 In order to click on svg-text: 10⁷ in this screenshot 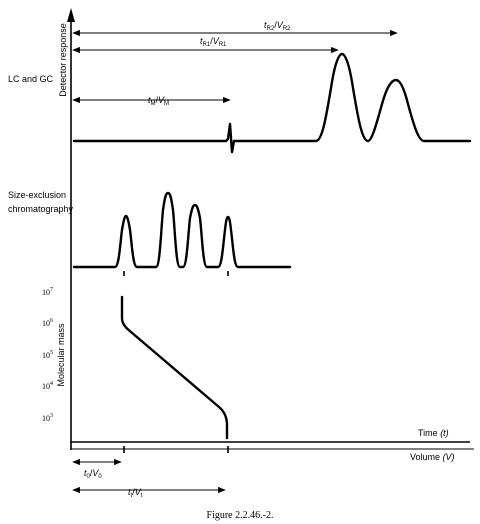, I will do `click(47, 292)`.